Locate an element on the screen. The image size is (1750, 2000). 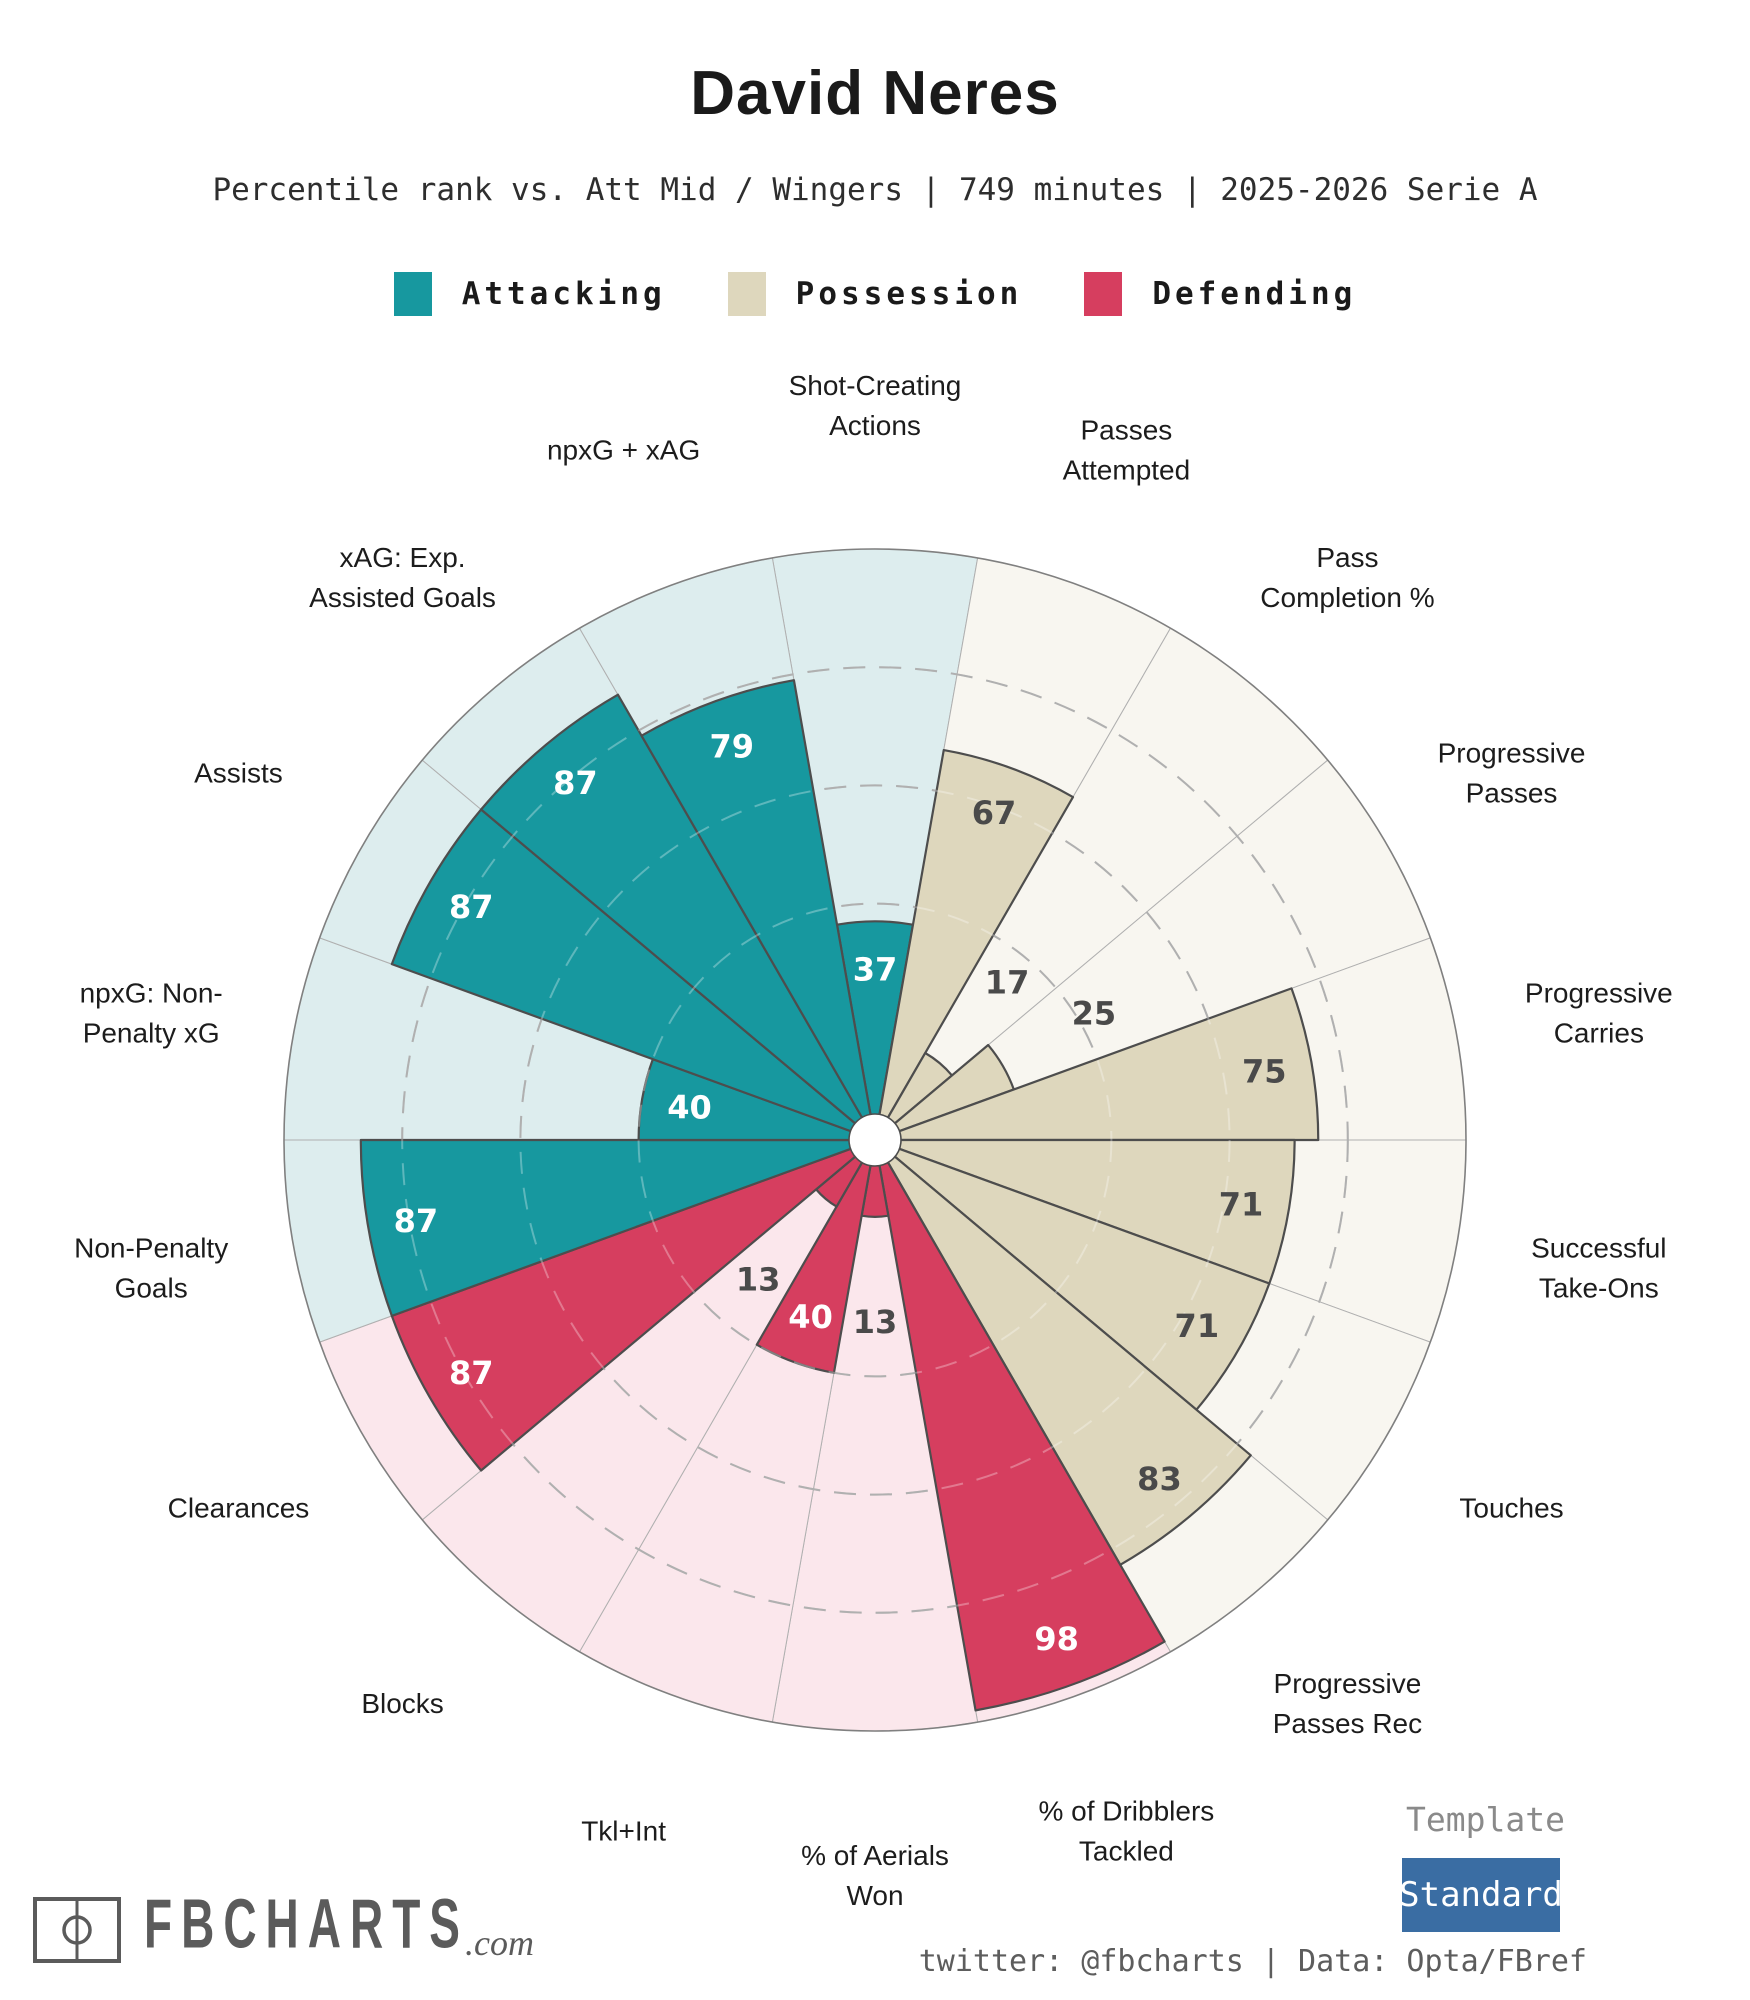
slice-label: npxG + xAG is located at coordinates (623, 449).